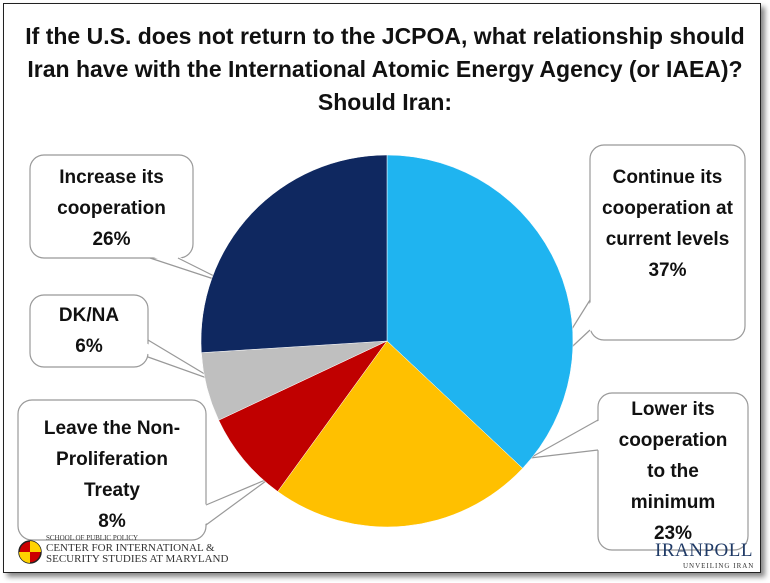 The image size is (770, 583). Describe the element at coordinates (719, 566) in the screenshot. I see `logo-tagline: UNVEILING IRAN` at that location.